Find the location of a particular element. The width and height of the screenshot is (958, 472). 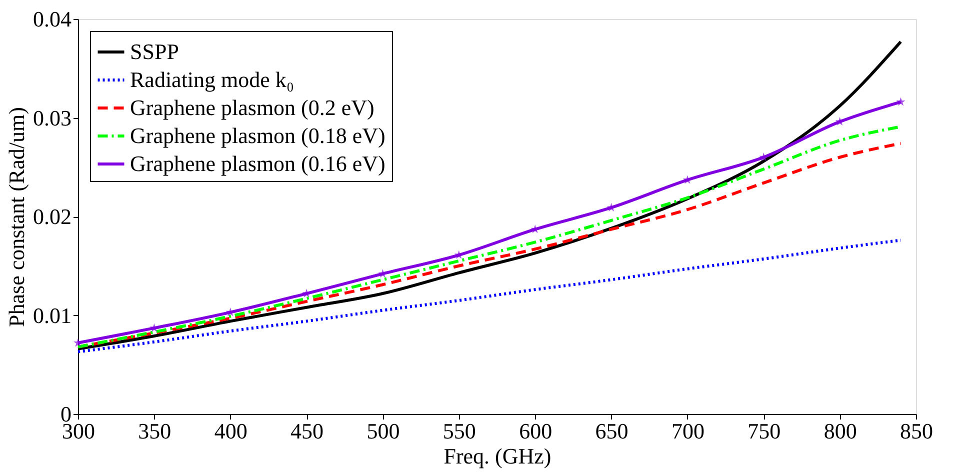

x-tick-label: 750 is located at coordinates (764, 431).